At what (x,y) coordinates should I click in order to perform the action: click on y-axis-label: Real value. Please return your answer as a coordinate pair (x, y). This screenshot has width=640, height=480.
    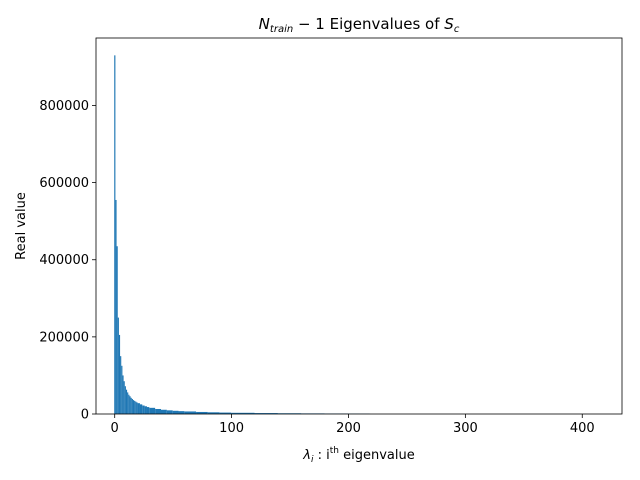
    Looking at the image, I should click on (21, 226).